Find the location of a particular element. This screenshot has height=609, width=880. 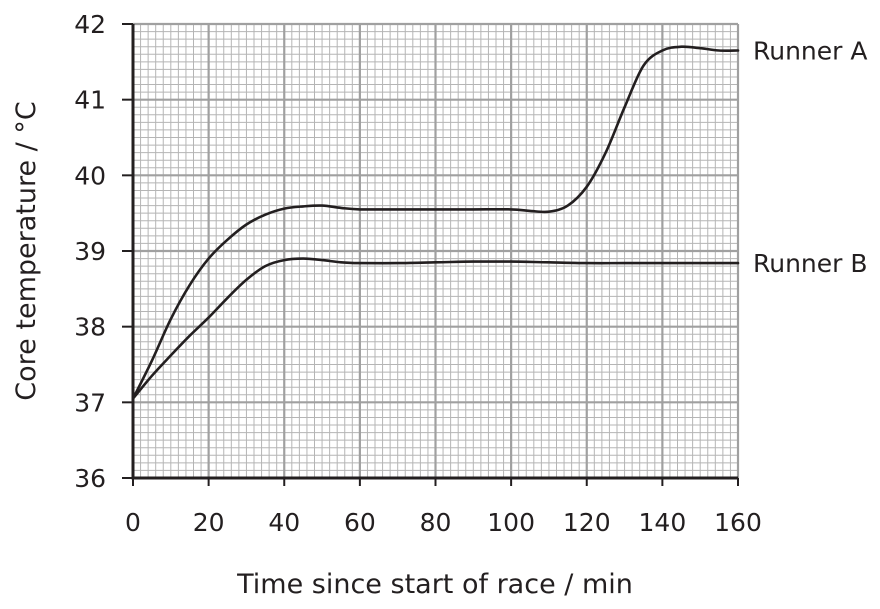

x-tick-label: 20 is located at coordinates (209, 522).